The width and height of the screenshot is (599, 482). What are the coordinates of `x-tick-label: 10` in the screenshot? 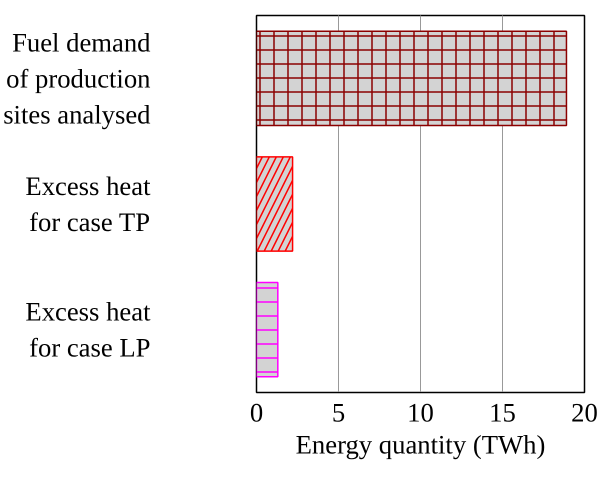 It's located at (420, 413).